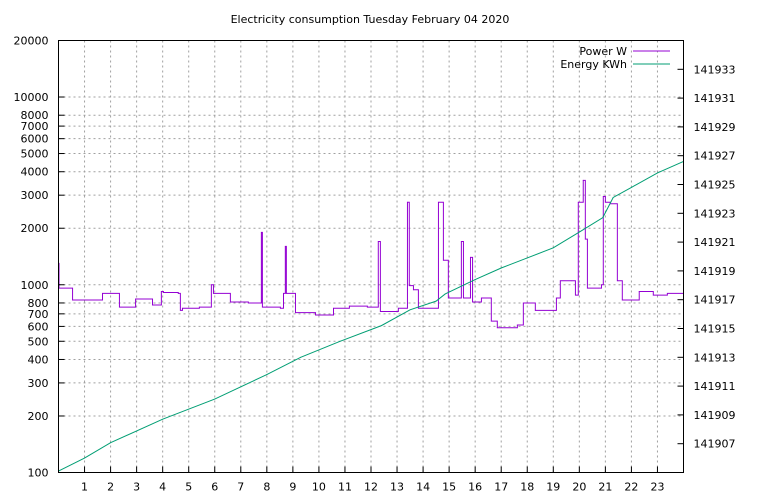  I want to click on y-tick-label: 7000, so click(35, 126).